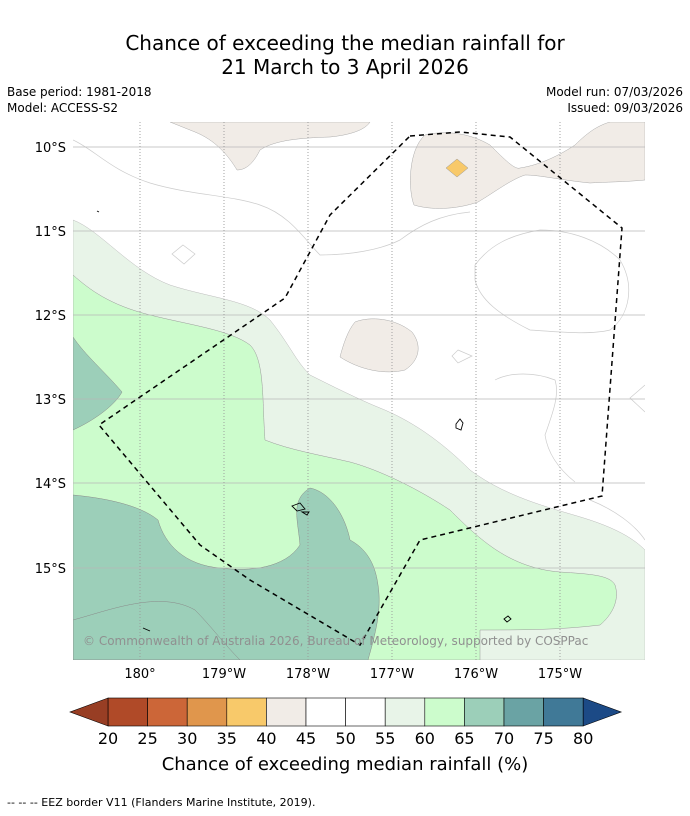  What do you see at coordinates (227, 738) in the screenshot?
I see `colorbar-tick-label: 35` at bounding box center [227, 738].